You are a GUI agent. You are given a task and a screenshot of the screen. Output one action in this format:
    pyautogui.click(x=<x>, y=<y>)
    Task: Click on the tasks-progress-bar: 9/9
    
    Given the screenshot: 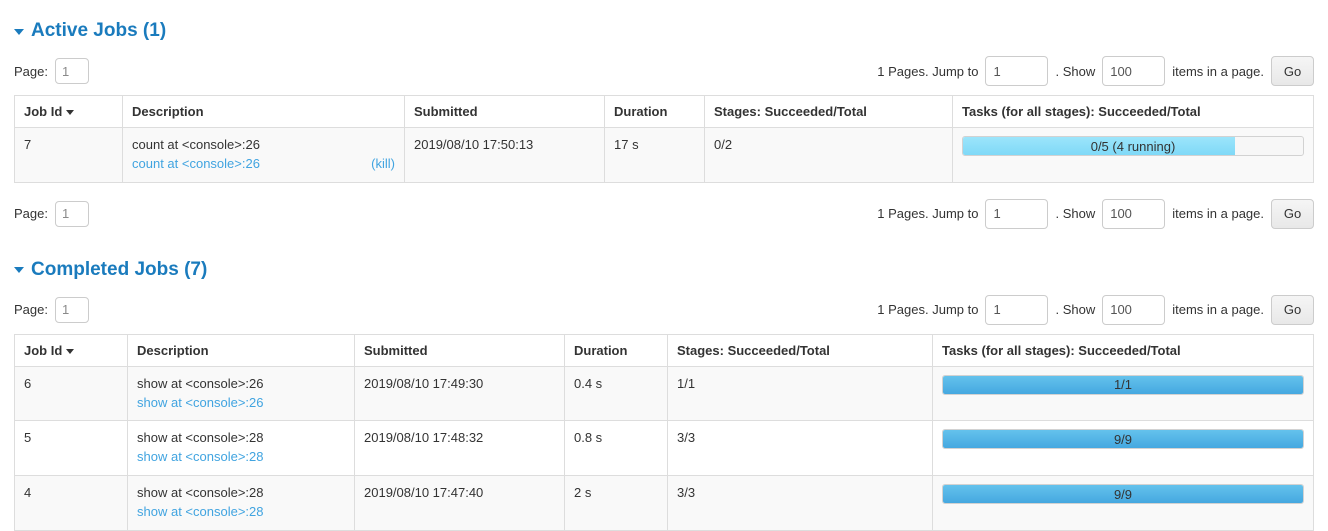 What is the action you would take?
    pyautogui.click(x=1123, y=439)
    